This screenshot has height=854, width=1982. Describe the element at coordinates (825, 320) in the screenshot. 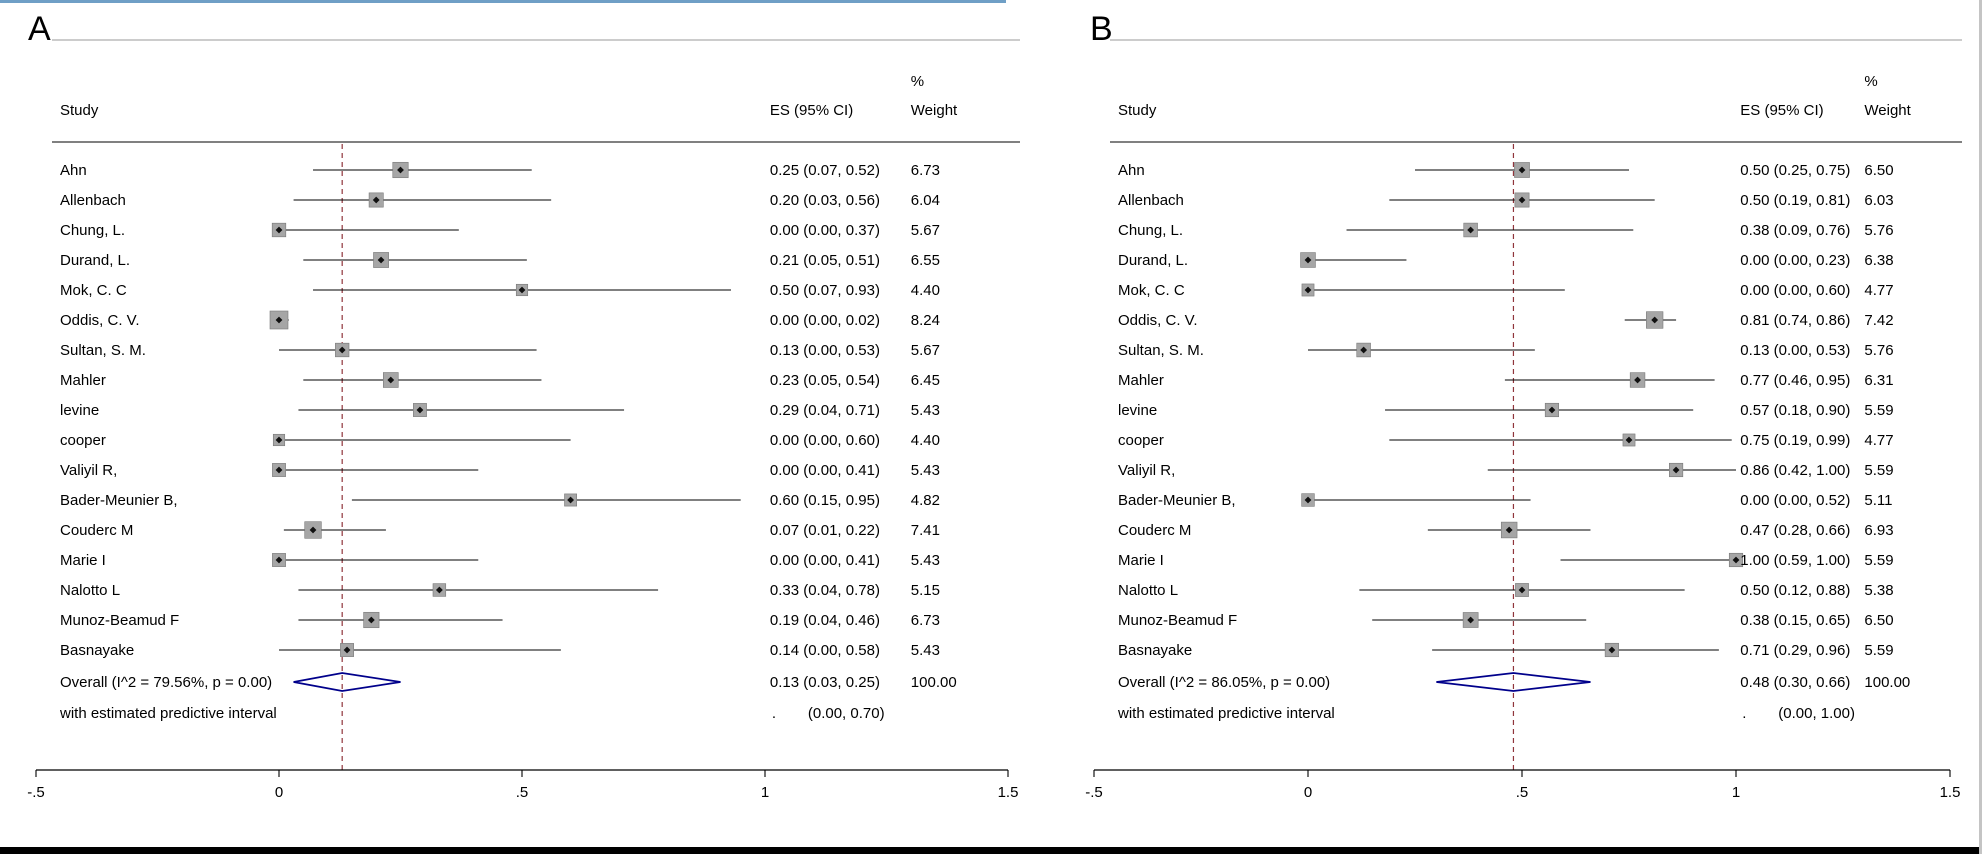

I see `es-value: 0.00 (0.00, 0.02)` at that location.